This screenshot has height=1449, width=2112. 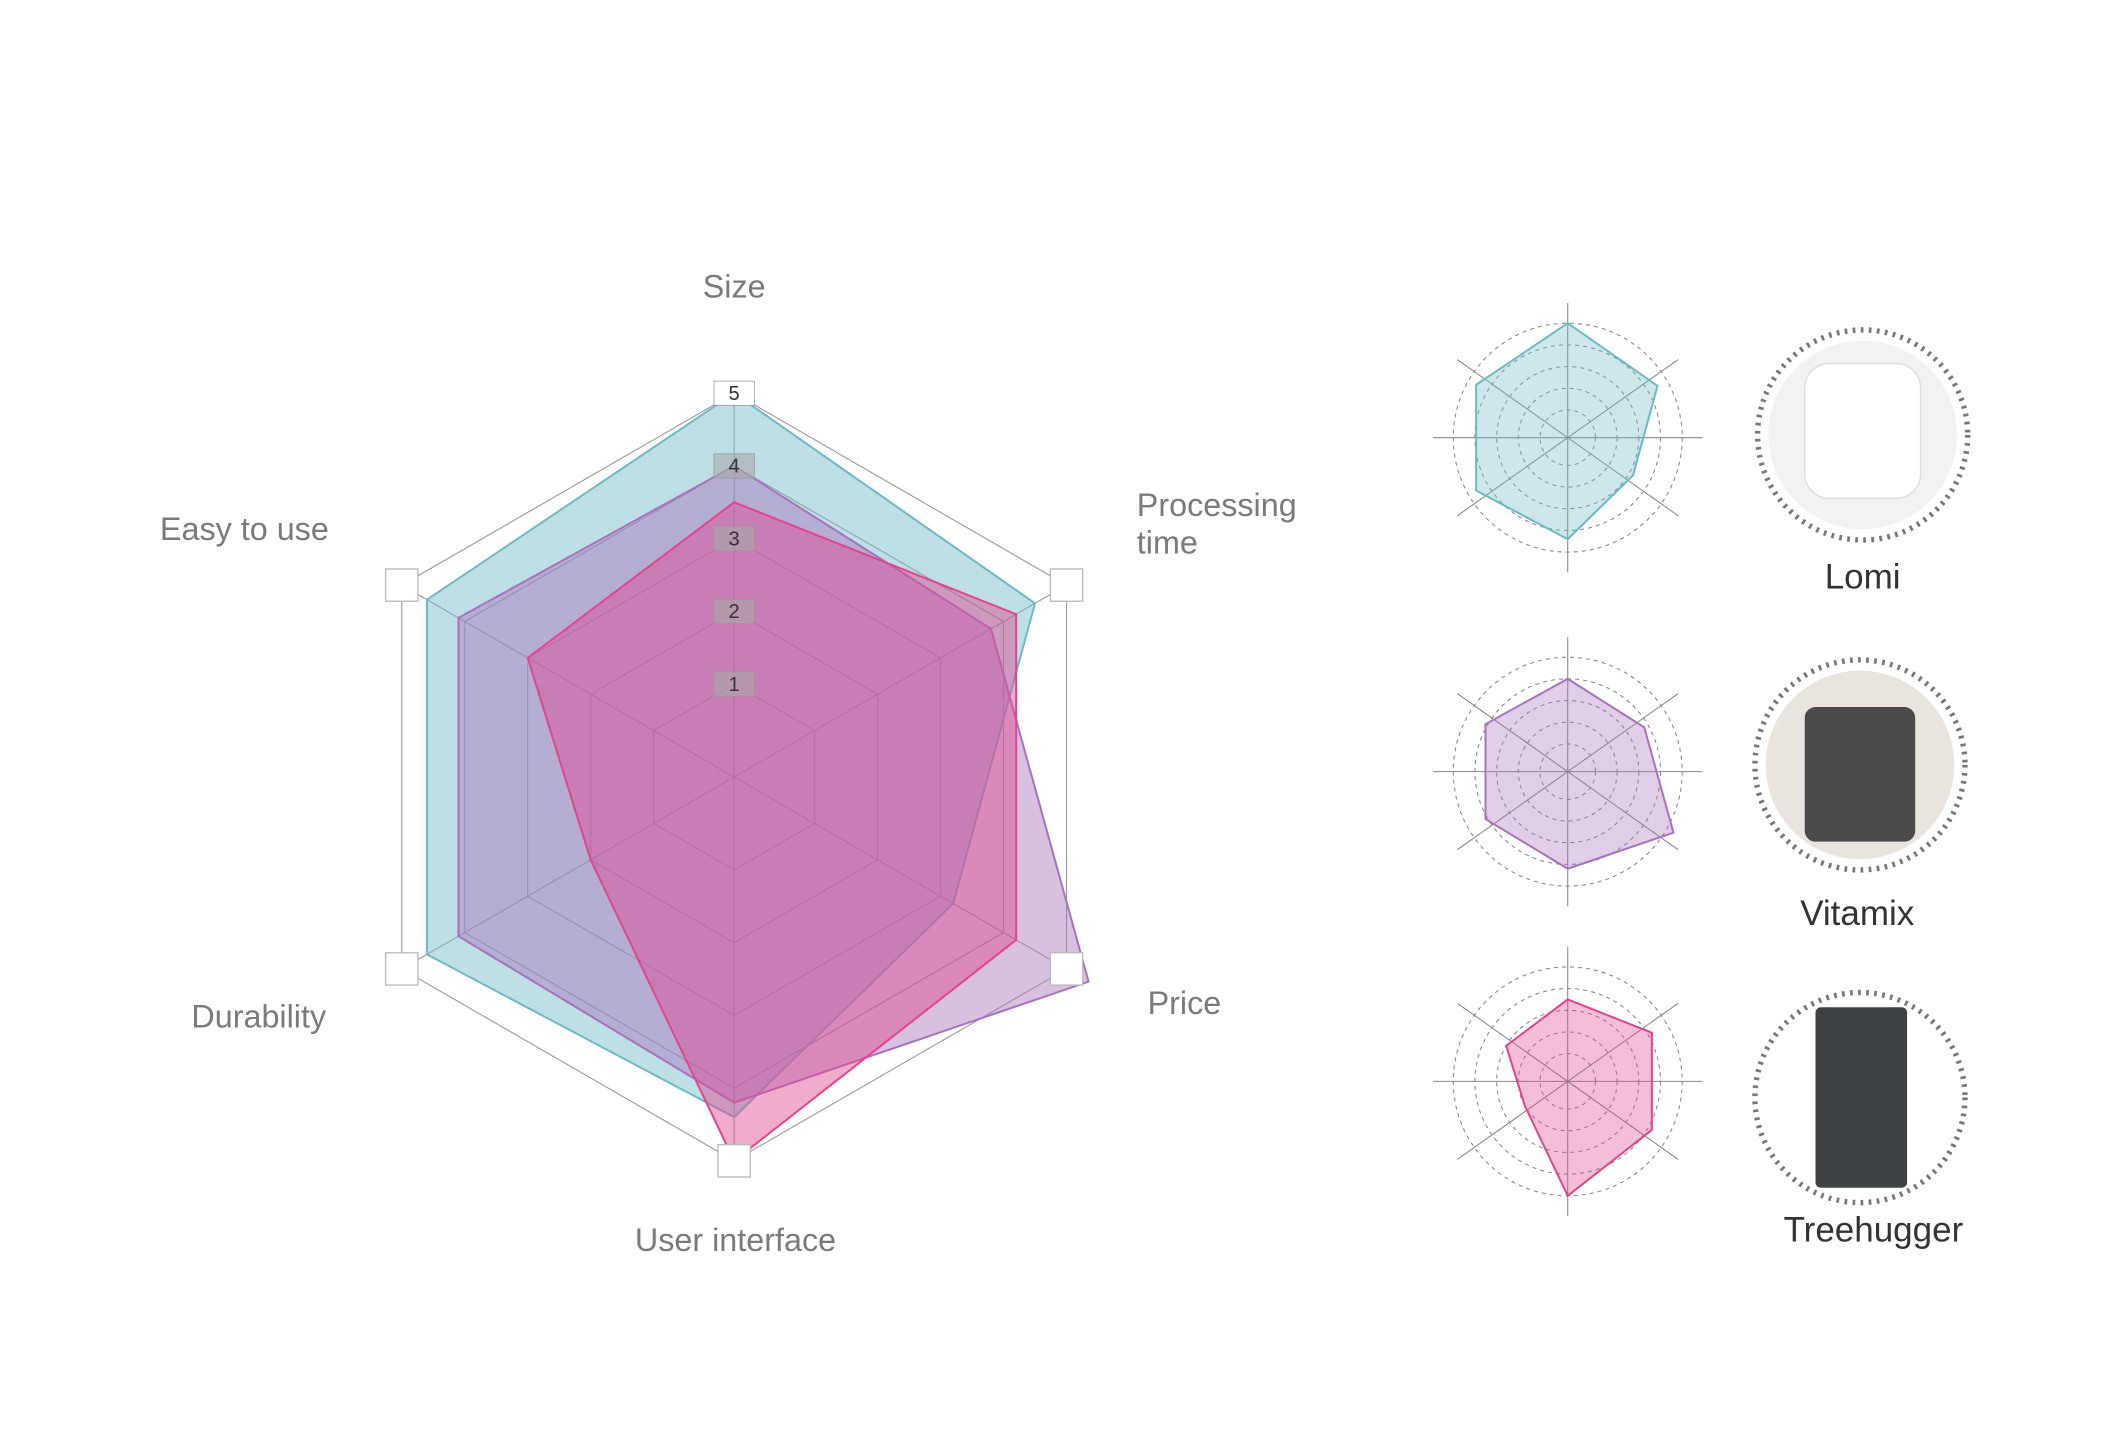 I want to click on product-photo, so click(x=1861, y=766).